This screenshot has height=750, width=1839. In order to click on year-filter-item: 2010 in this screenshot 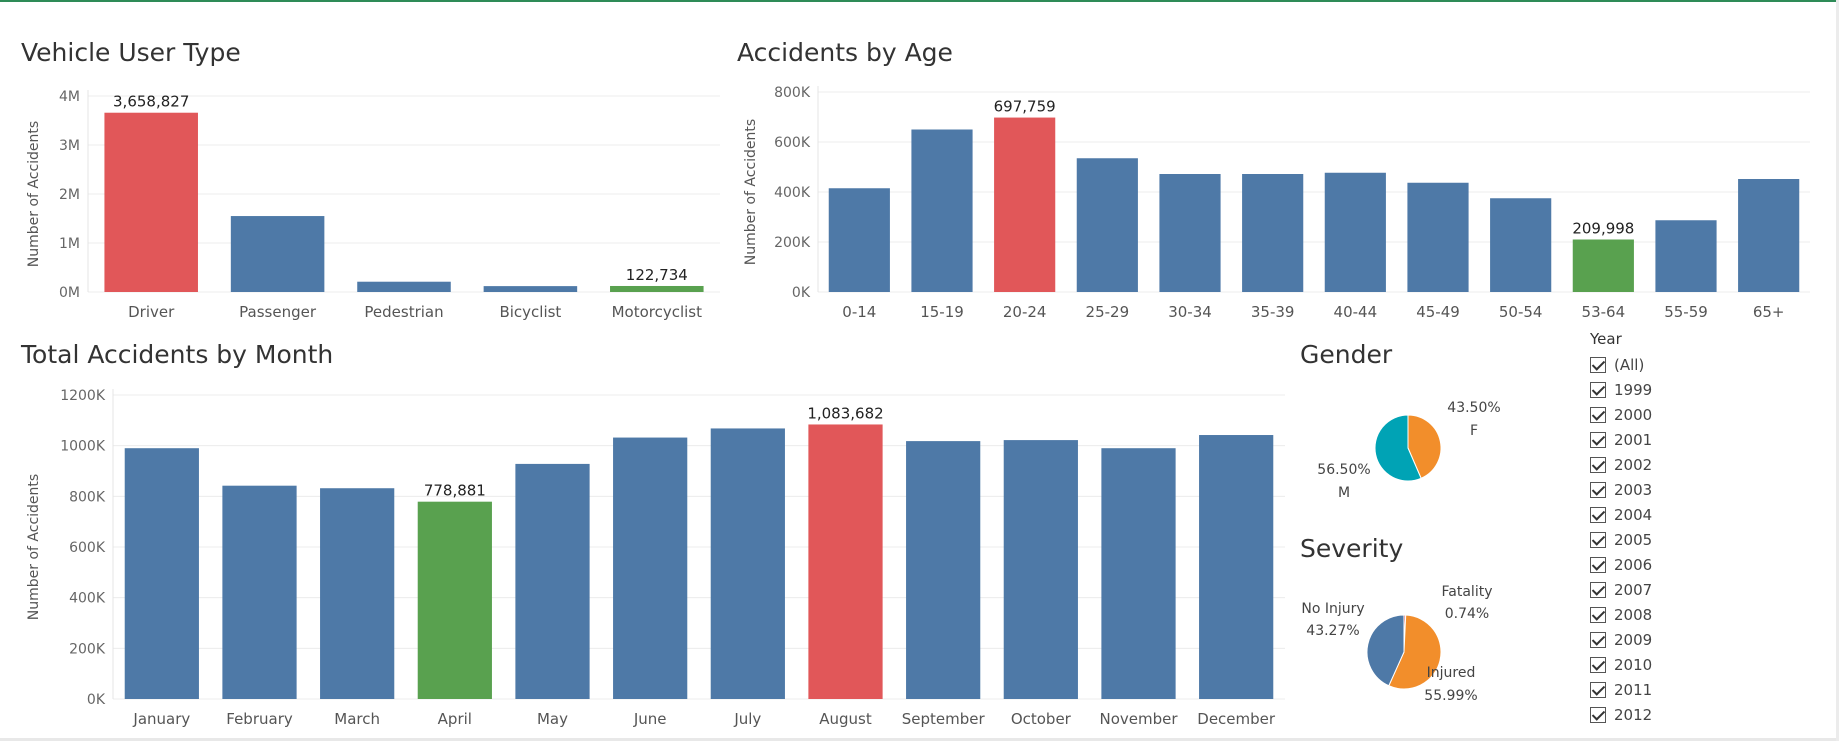, I will do `click(1650, 664)`.